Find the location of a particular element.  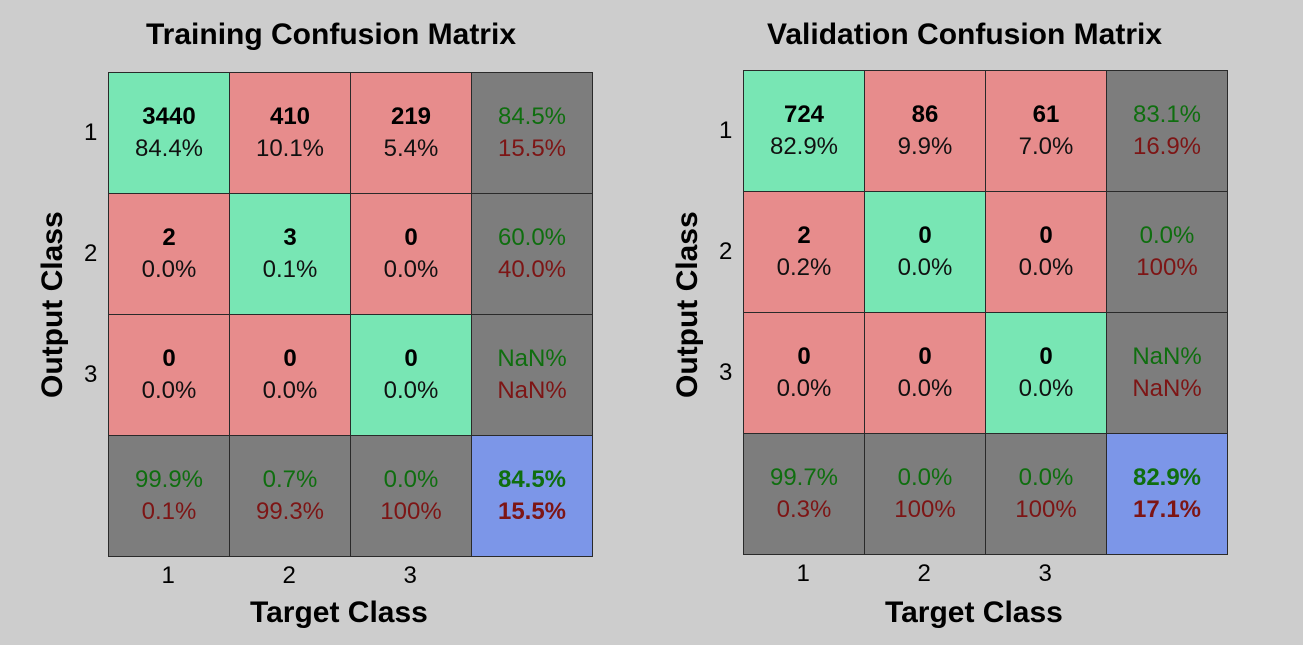

matrix-cell: 2 0.2% is located at coordinates (804, 252).